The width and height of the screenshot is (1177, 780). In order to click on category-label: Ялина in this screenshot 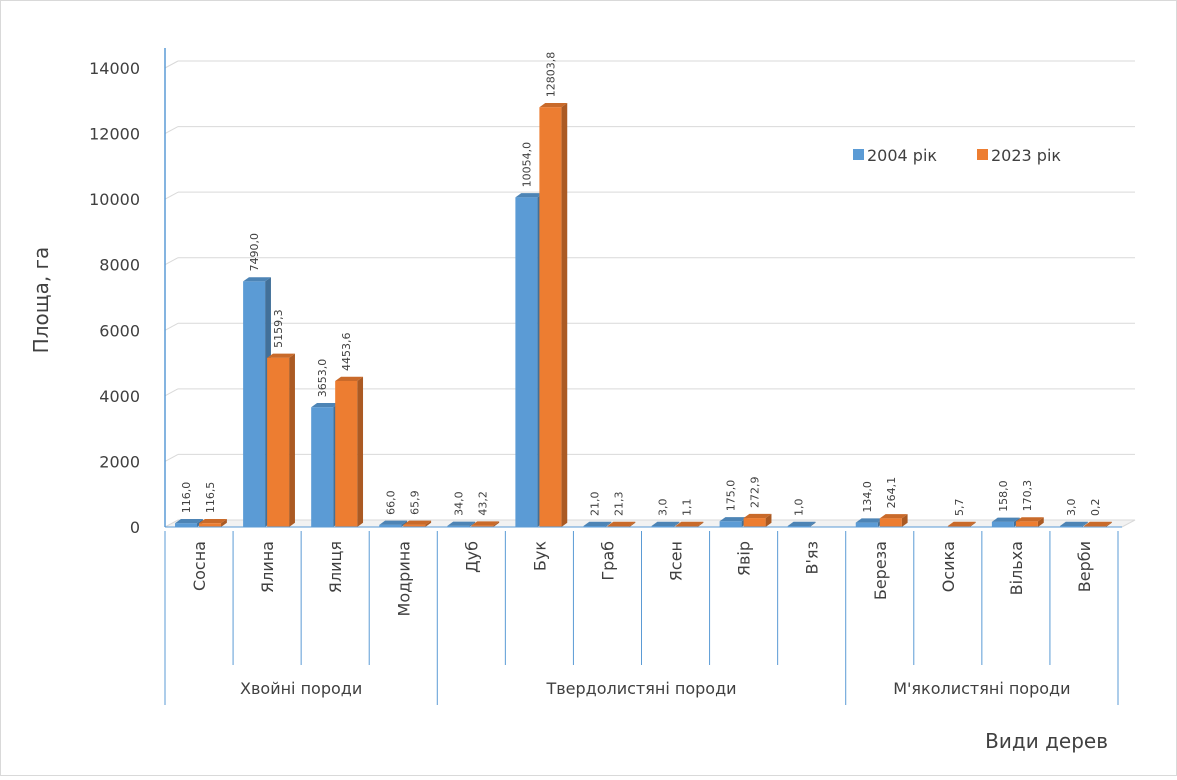, I will do `click(267, 567)`.